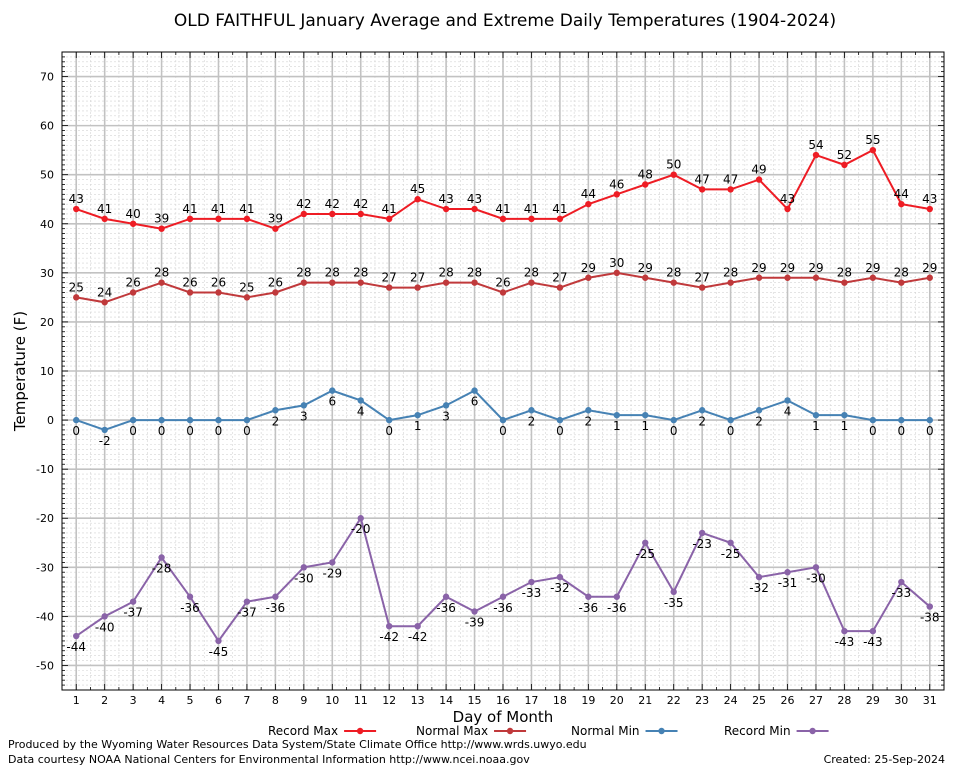 This screenshot has width=954, height=772. Describe the element at coordinates (873, 700) in the screenshot. I see `x-tick-label: 29` at that location.